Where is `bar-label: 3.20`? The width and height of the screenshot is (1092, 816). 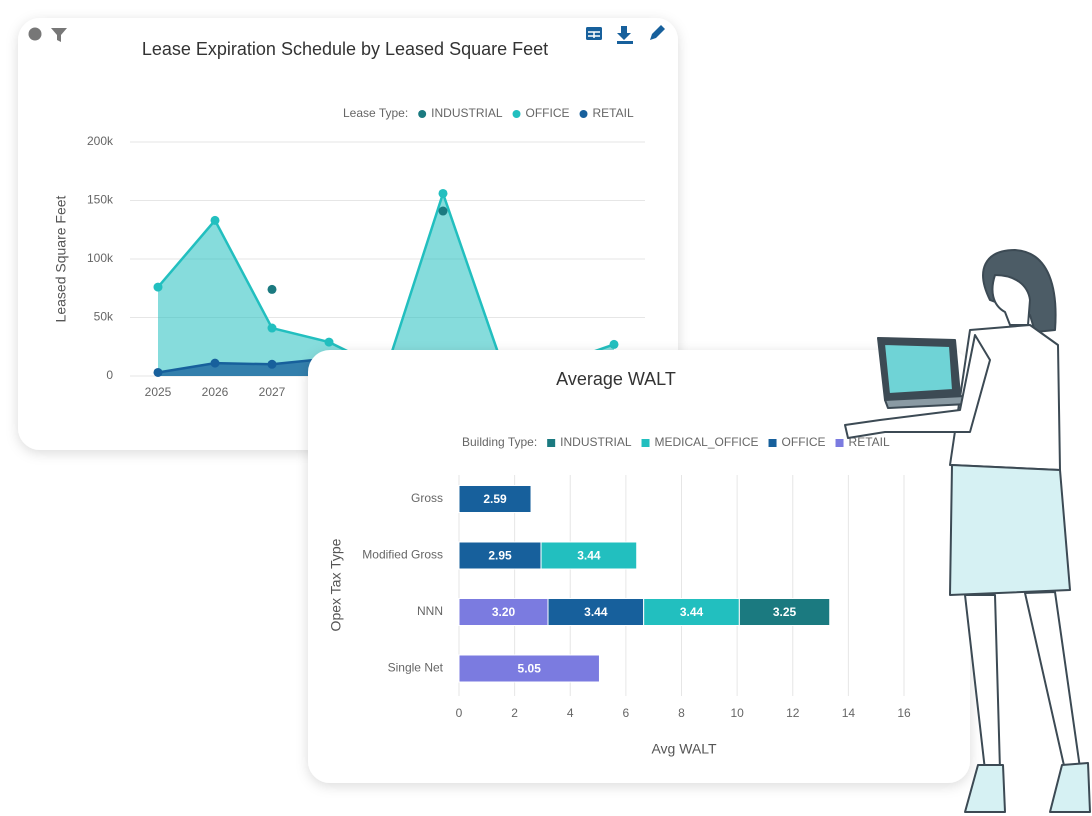 bar-label: 3.20 is located at coordinates (504, 612).